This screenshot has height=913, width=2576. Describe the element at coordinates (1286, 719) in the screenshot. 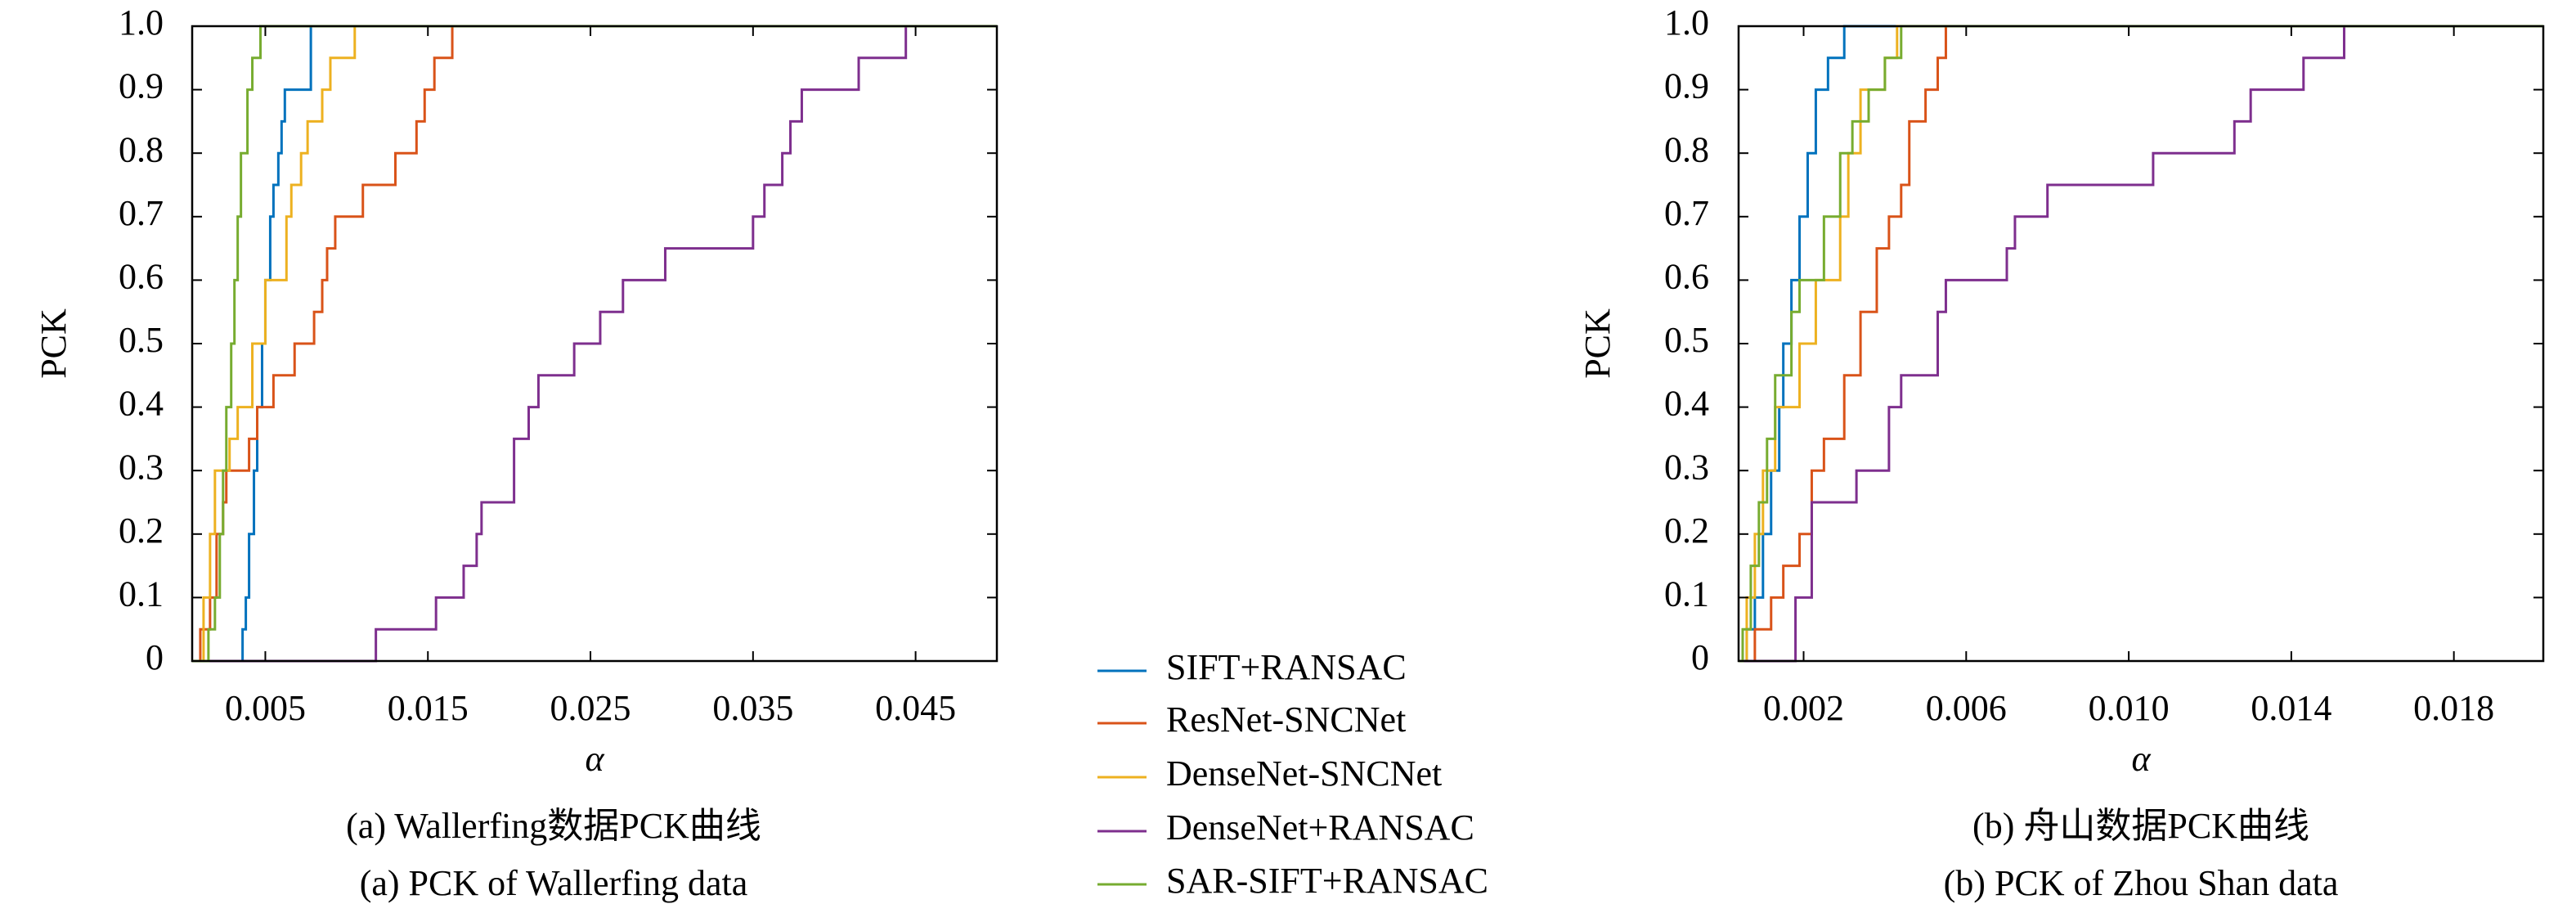

I see `legend-label: ResNet-SNCNet` at that location.